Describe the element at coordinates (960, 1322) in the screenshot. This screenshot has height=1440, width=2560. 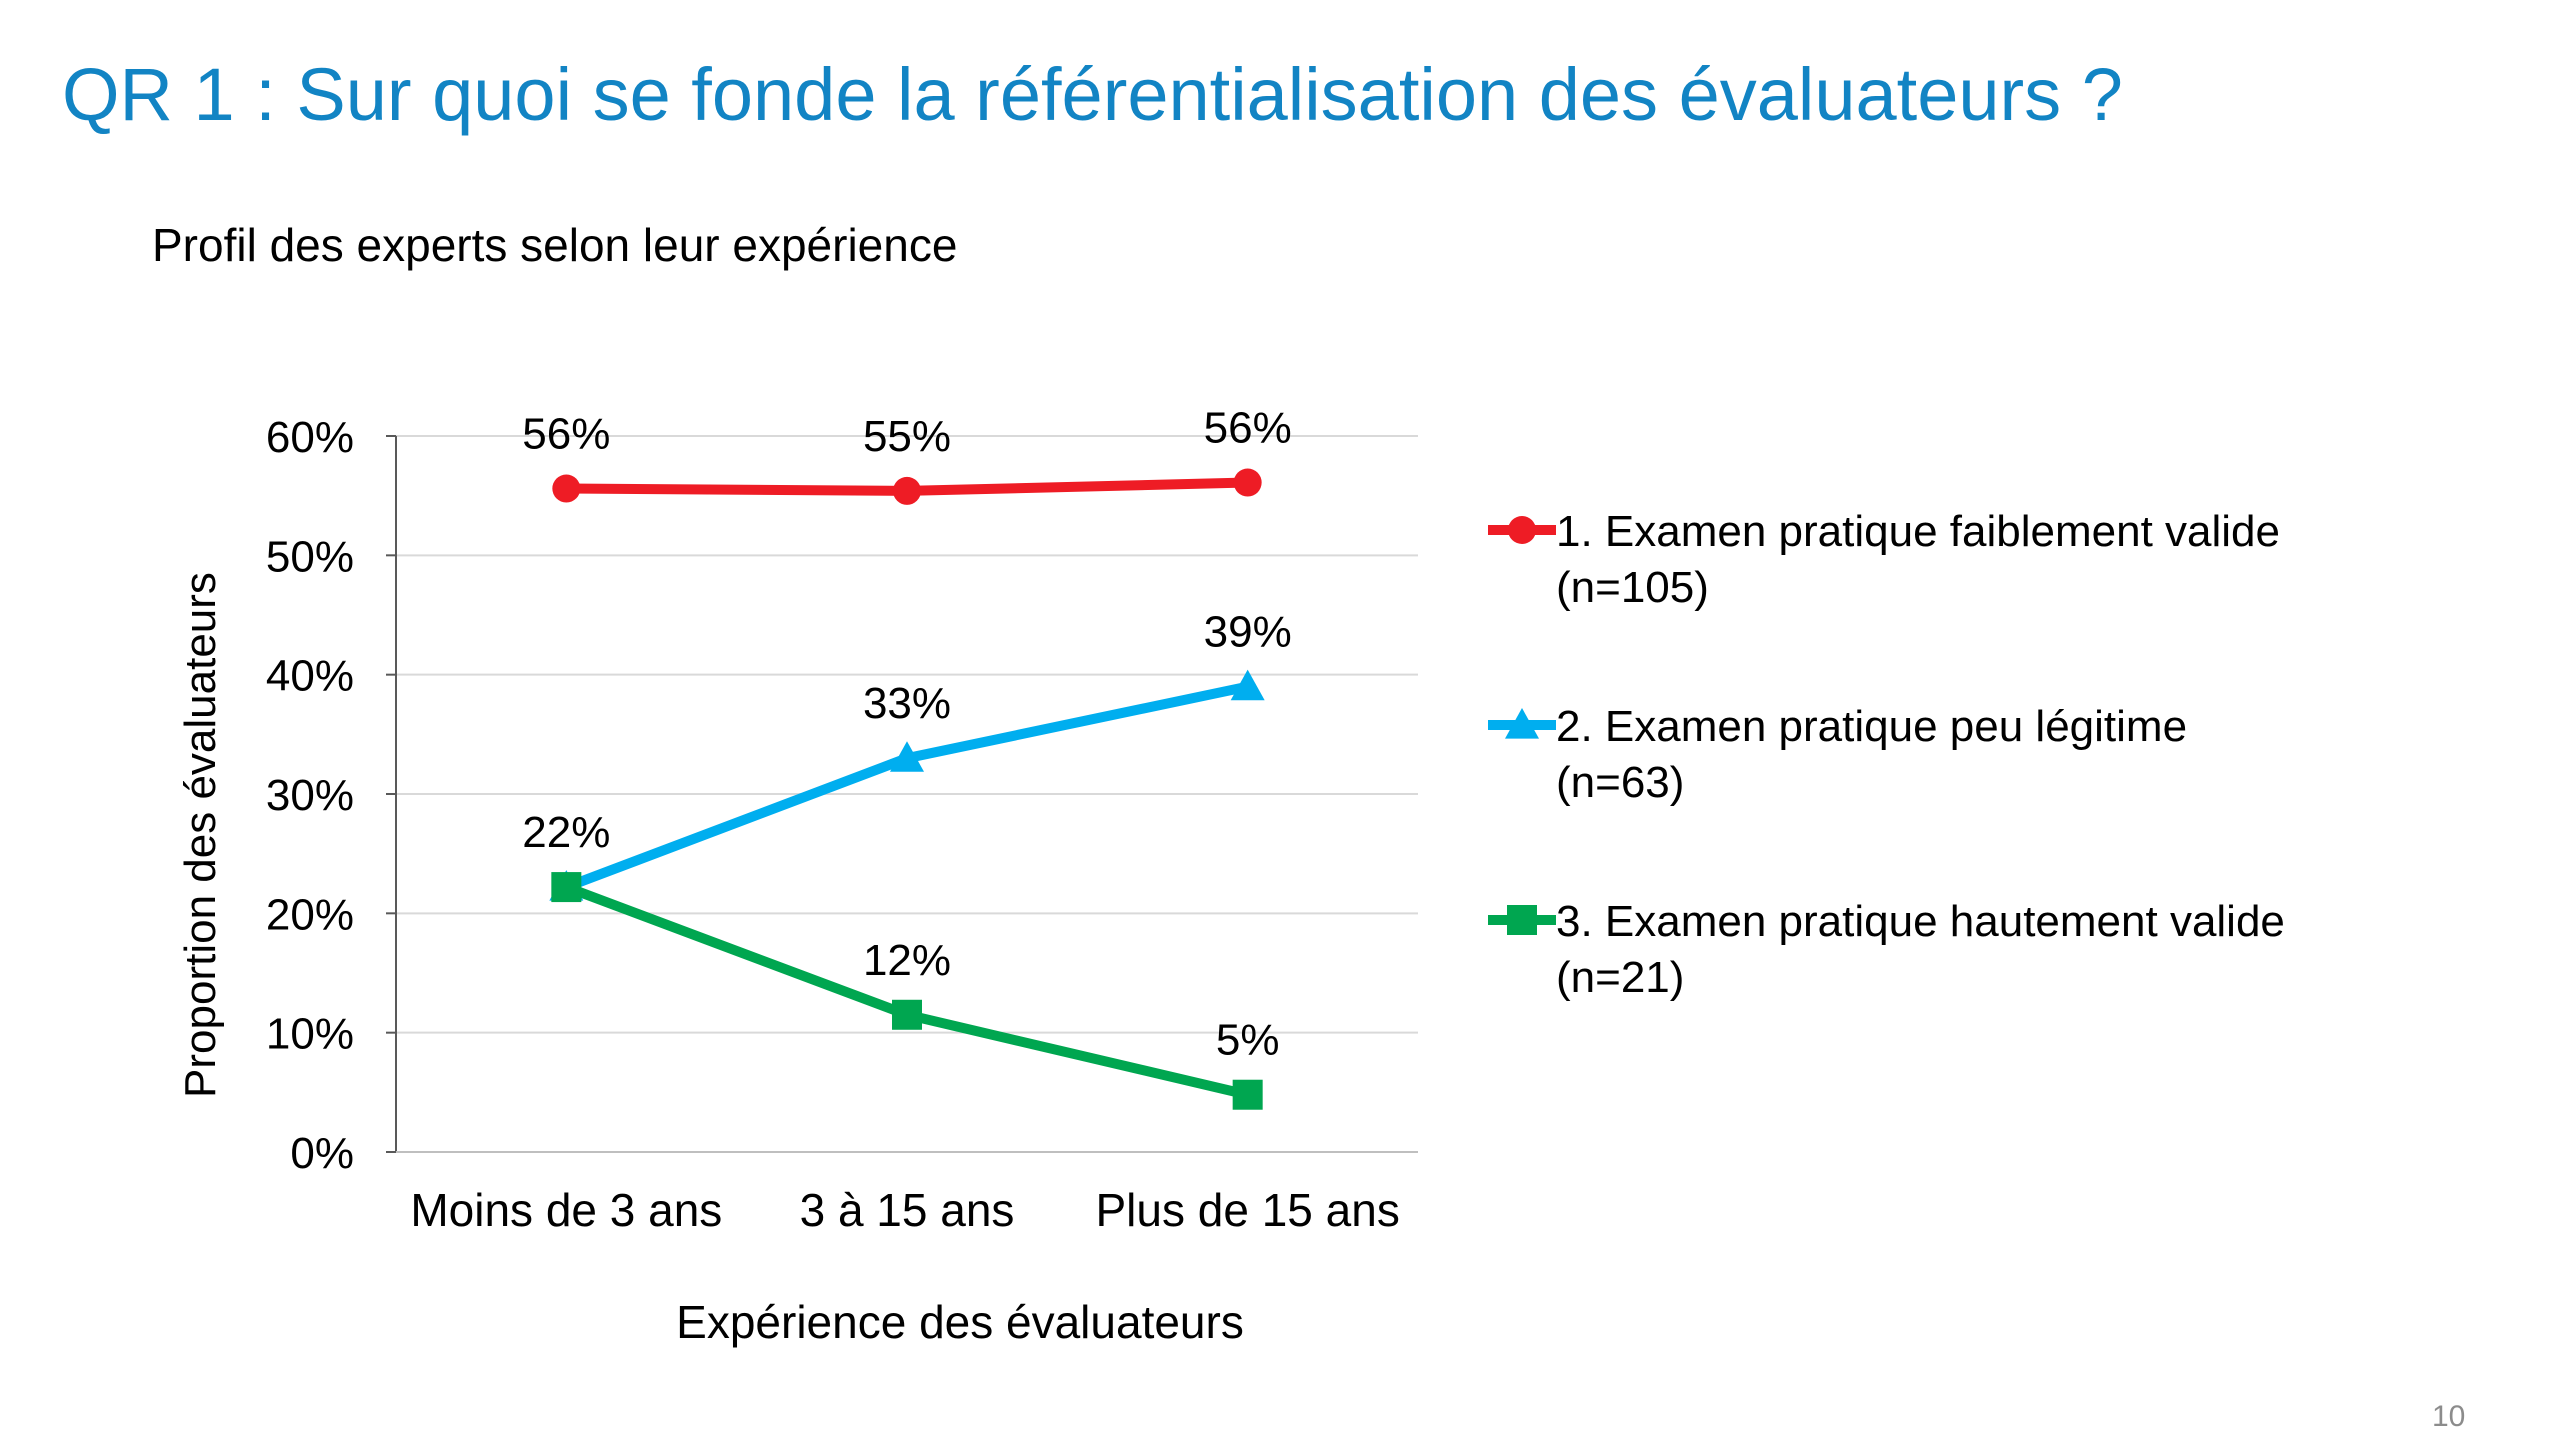
I see `x-axis-label: Expérience des évaluateurs` at that location.